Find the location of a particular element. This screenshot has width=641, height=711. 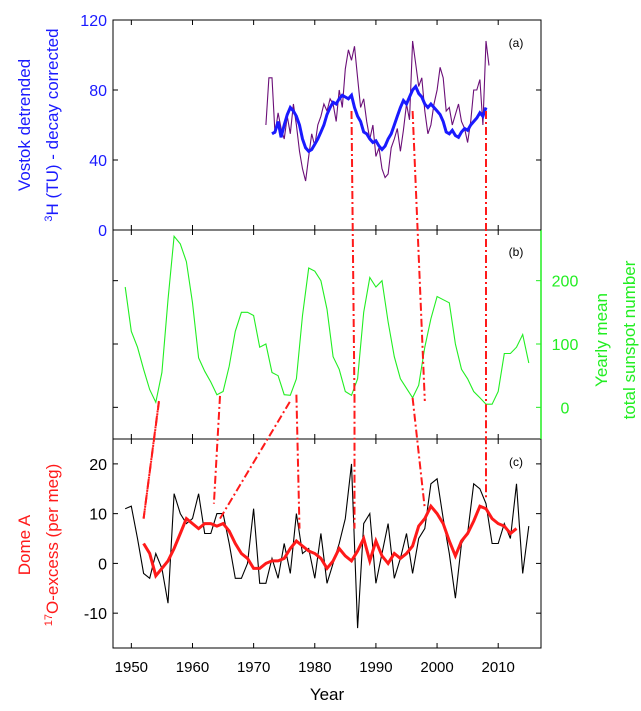

panel-c-ylabel-line1: Dome A is located at coordinates (24, 544).